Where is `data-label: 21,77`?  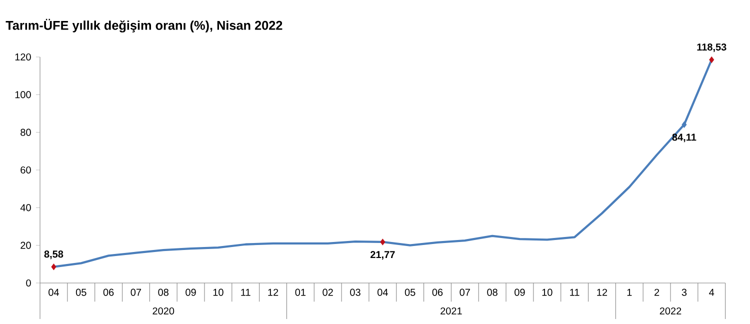
data-label: 21,77 is located at coordinates (382, 255).